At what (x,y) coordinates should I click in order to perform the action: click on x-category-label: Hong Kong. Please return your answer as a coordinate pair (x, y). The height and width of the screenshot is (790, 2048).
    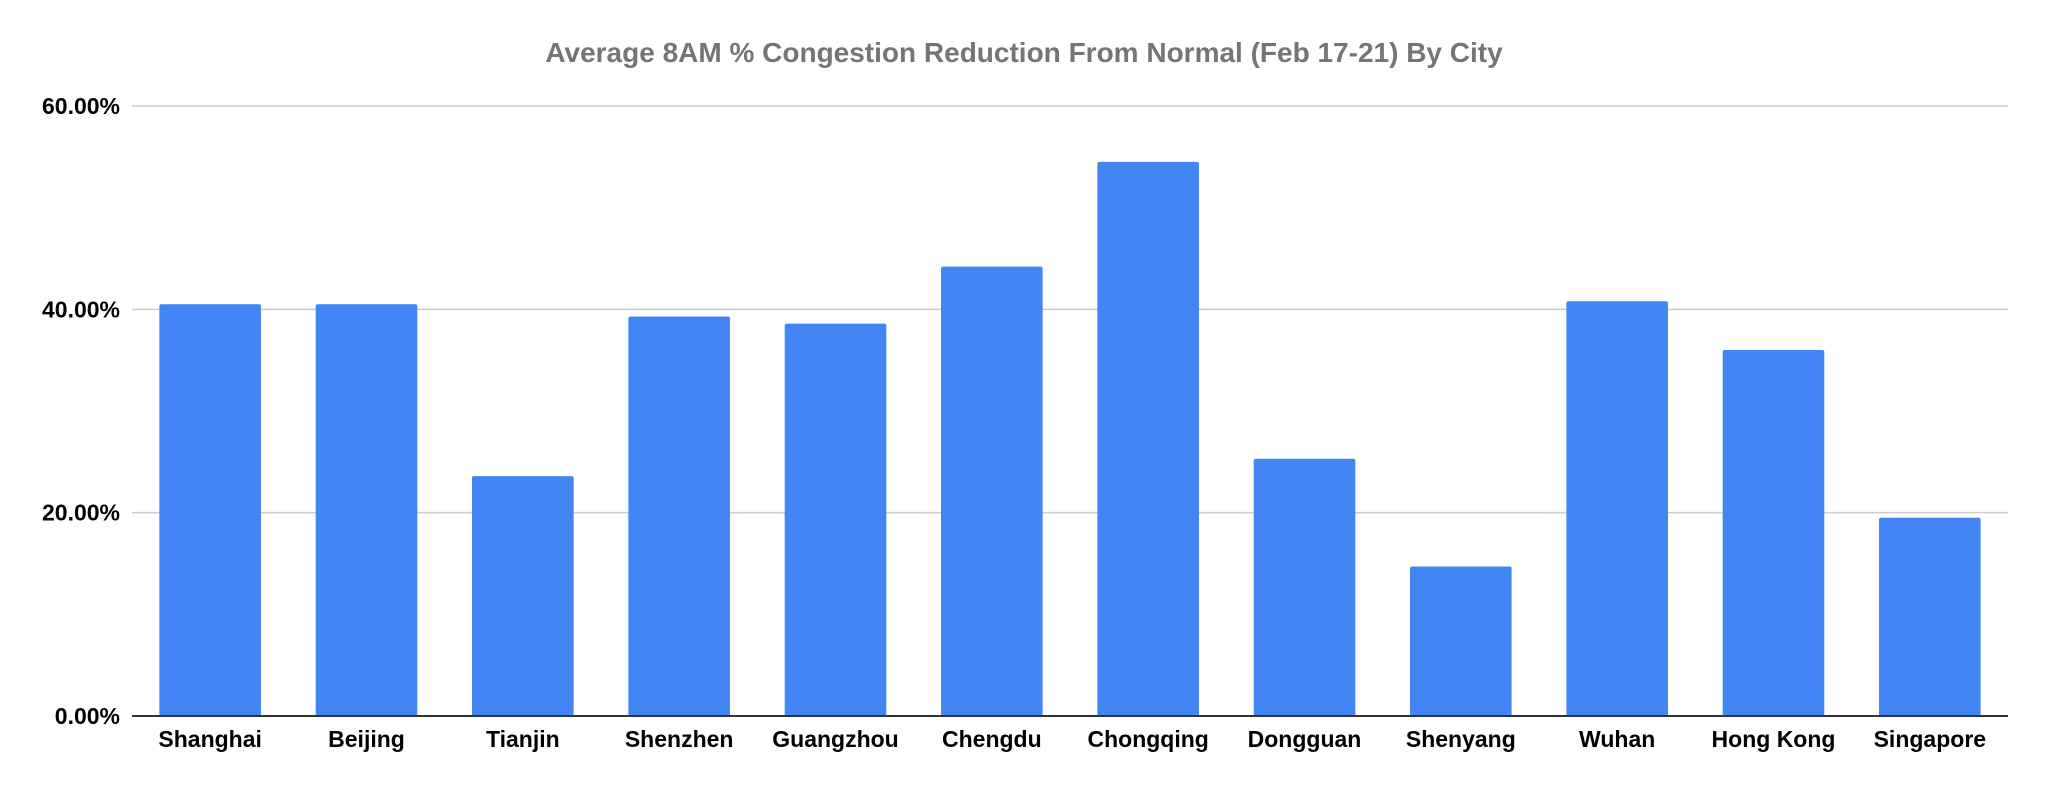
    Looking at the image, I should click on (1774, 739).